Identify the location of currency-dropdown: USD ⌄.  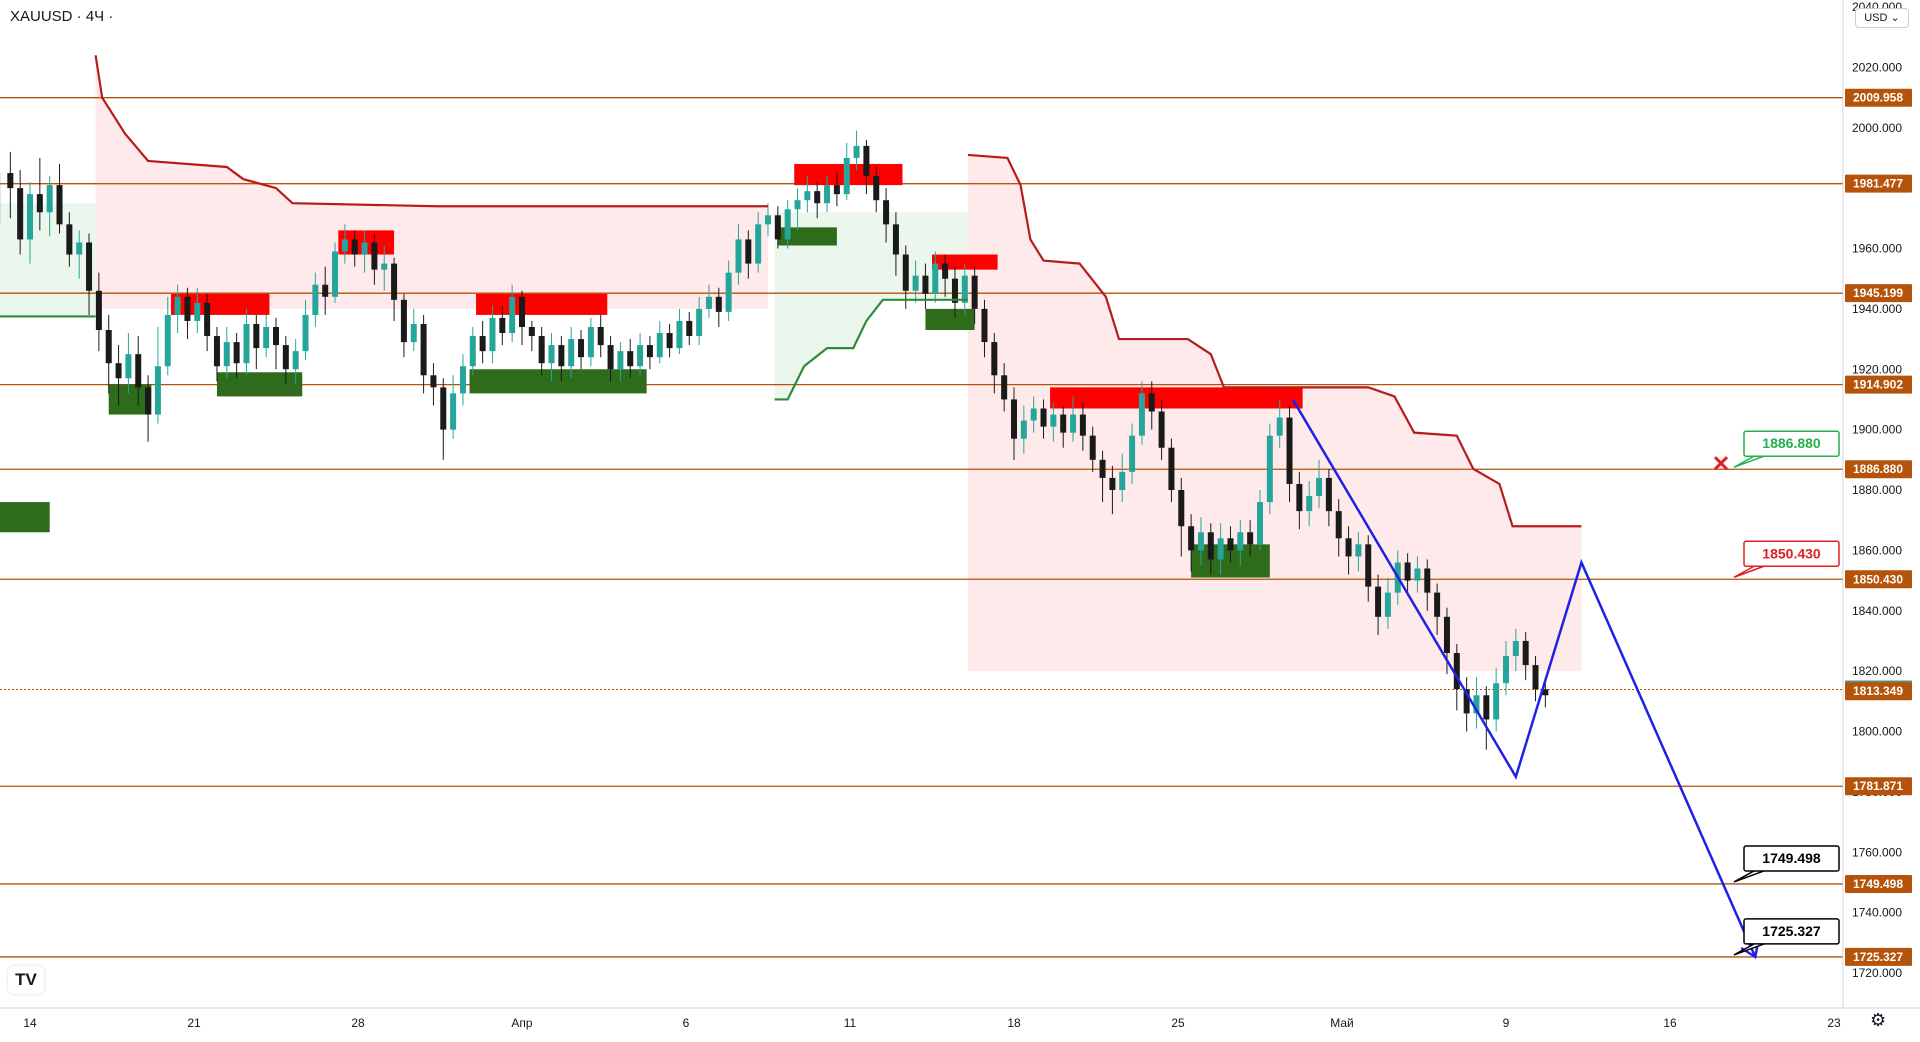
(1882, 18).